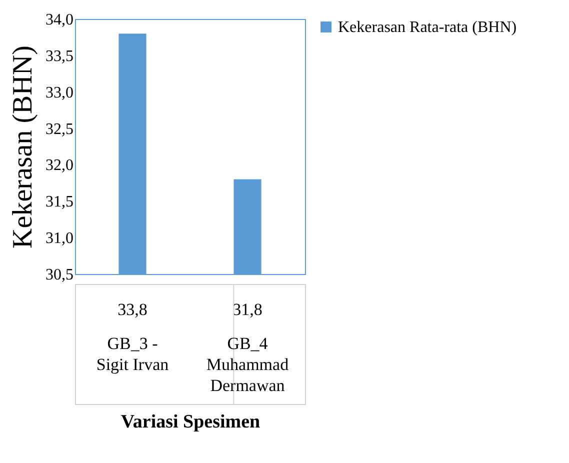  Describe the element at coordinates (60, 202) in the screenshot. I see `y-tick-label: 31,5` at that location.